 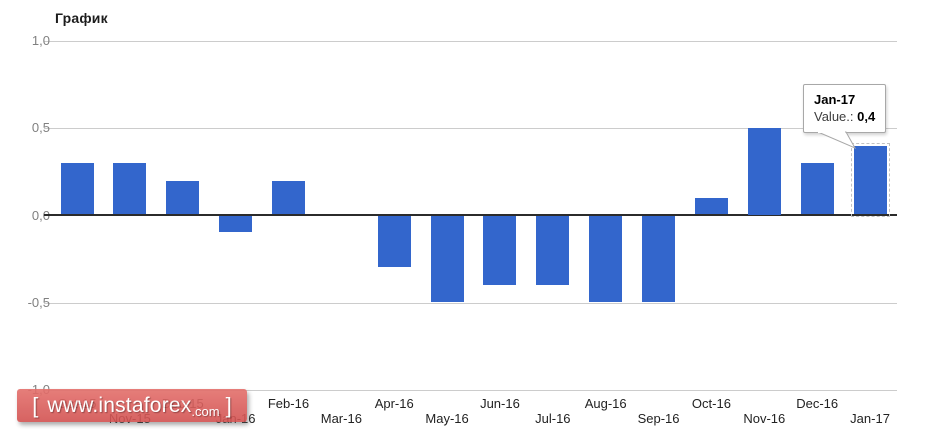 I want to click on tooltip-value-line: Value.: 0,4, so click(x=844, y=116).